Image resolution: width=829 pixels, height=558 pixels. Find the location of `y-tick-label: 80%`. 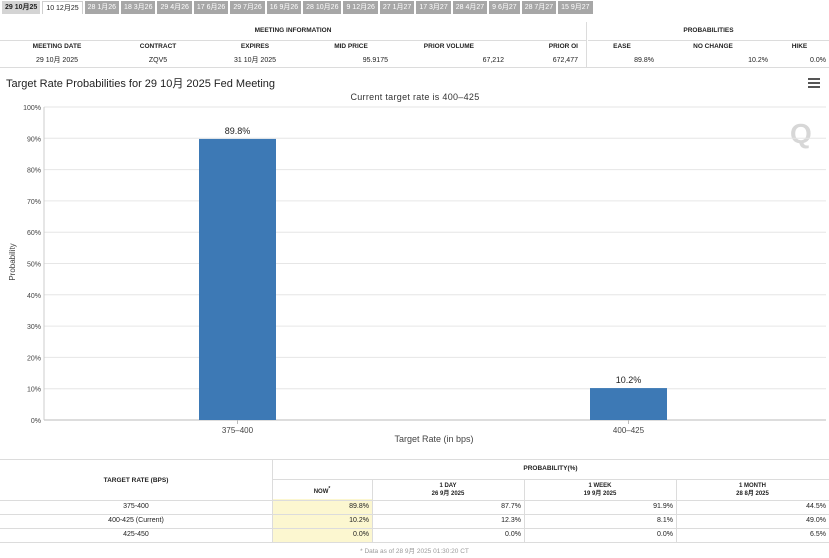

y-tick-label: 80% is located at coordinates (34, 171).